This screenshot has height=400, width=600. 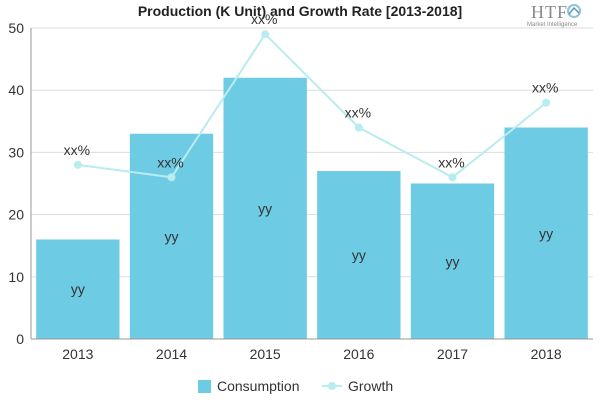 I want to click on logo-swoosh-icon, so click(x=574, y=11).